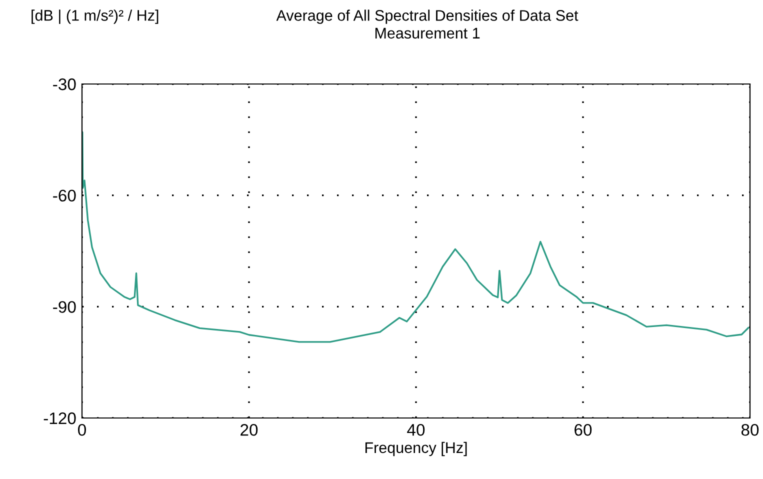  What do you see at coordinates (249, 430) in the screenshot?
I see `x-tick-label: 20` at bounding box center [249, 430].